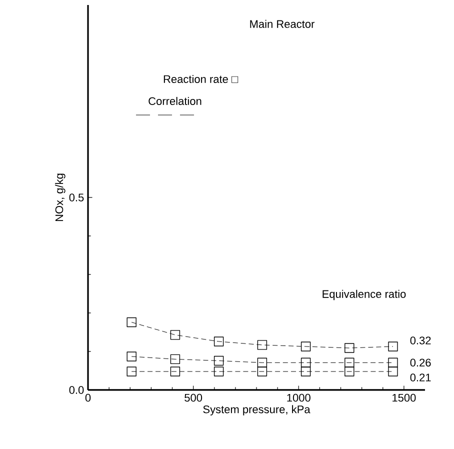 This screenshot has width=454, height=449. Describe the element at coordinates (420, 378) in the screenshot. I see `series-label: 0.21` at that location.